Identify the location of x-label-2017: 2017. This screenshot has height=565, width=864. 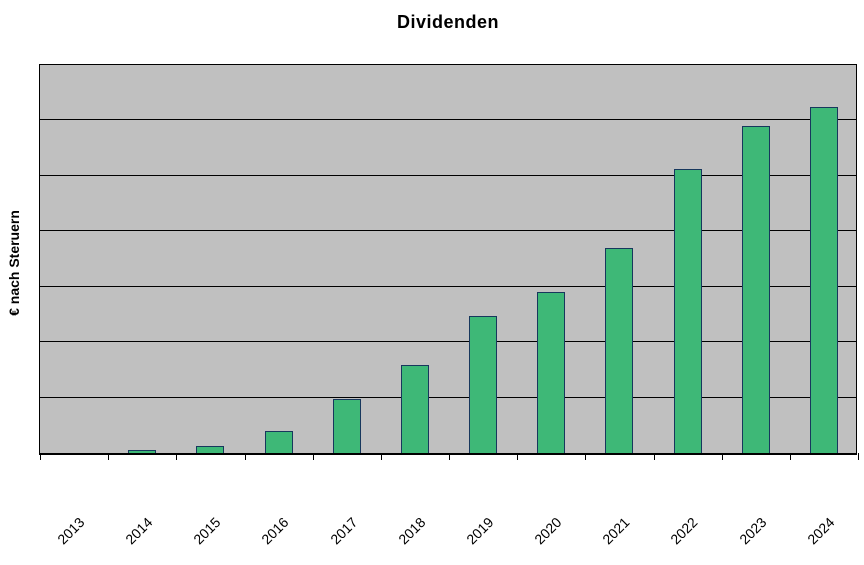
(343, 531).